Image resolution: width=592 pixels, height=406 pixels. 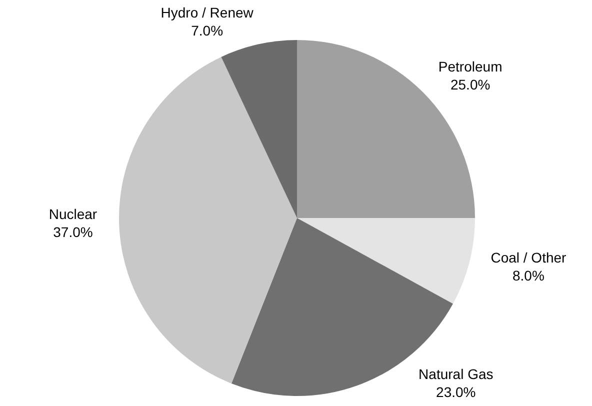 I want to click on data-label: 7.0%, so click(x=207, y=30).